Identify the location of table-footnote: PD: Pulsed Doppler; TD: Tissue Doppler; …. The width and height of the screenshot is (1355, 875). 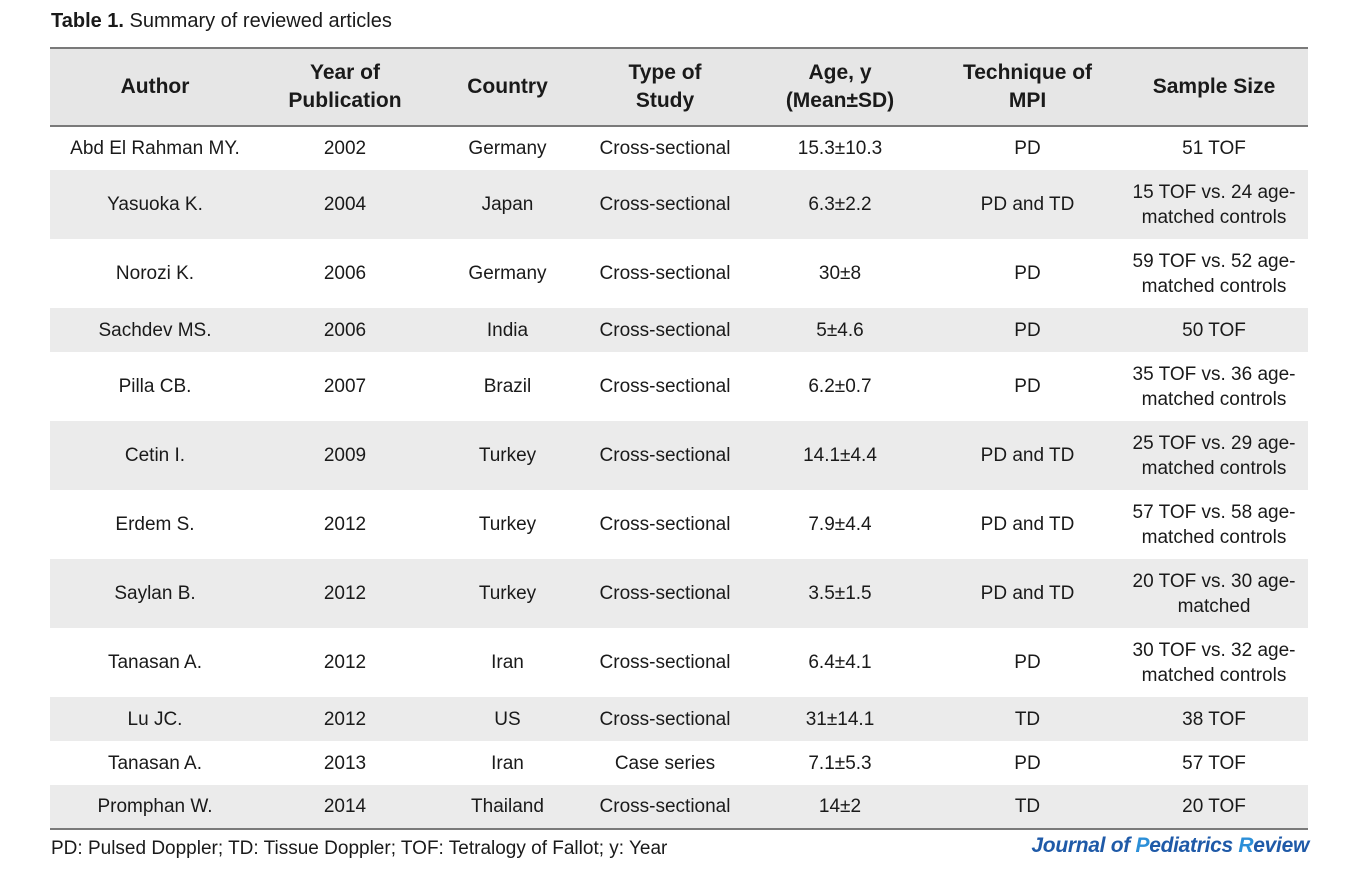
(359, 848).